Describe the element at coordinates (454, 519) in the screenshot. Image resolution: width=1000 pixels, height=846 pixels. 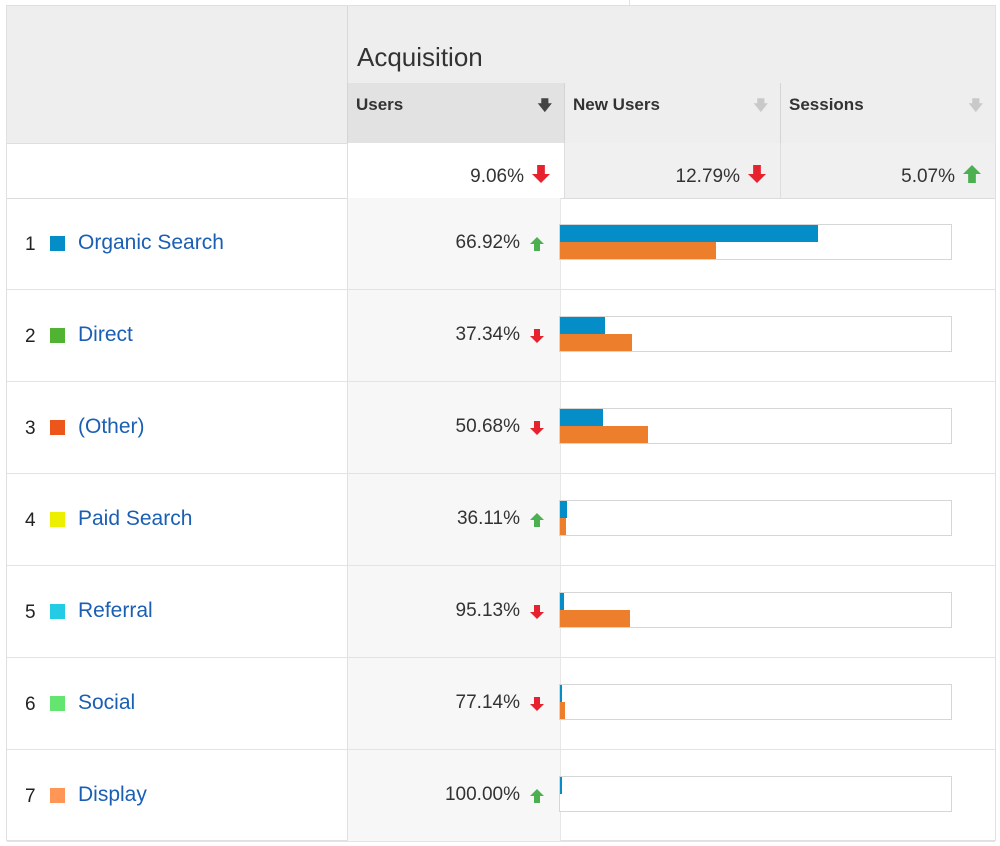
I see `users-change-cell: 36.11%` at that location.